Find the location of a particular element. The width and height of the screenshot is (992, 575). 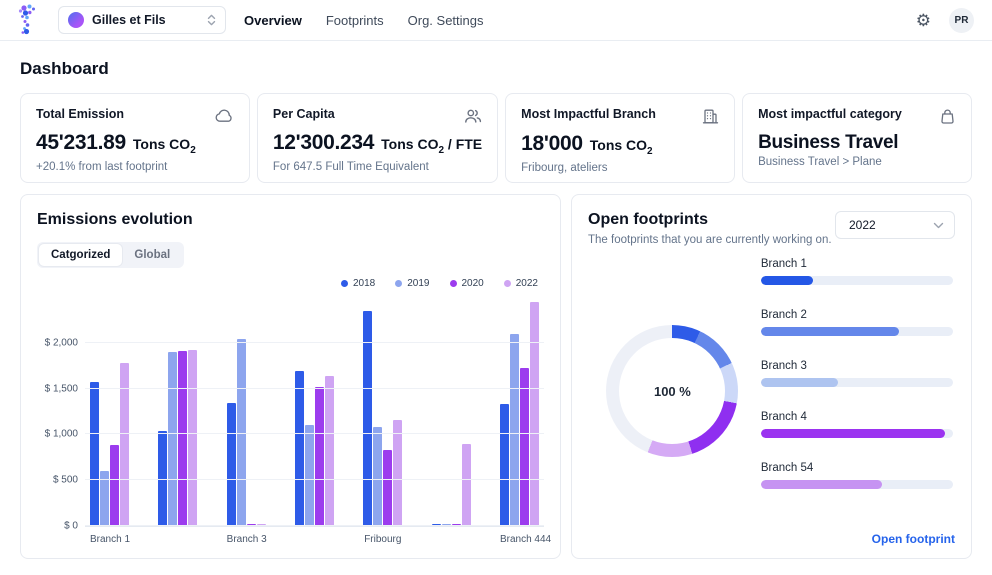

branch-label: Branch 4 is located at coordinates (783, 417).